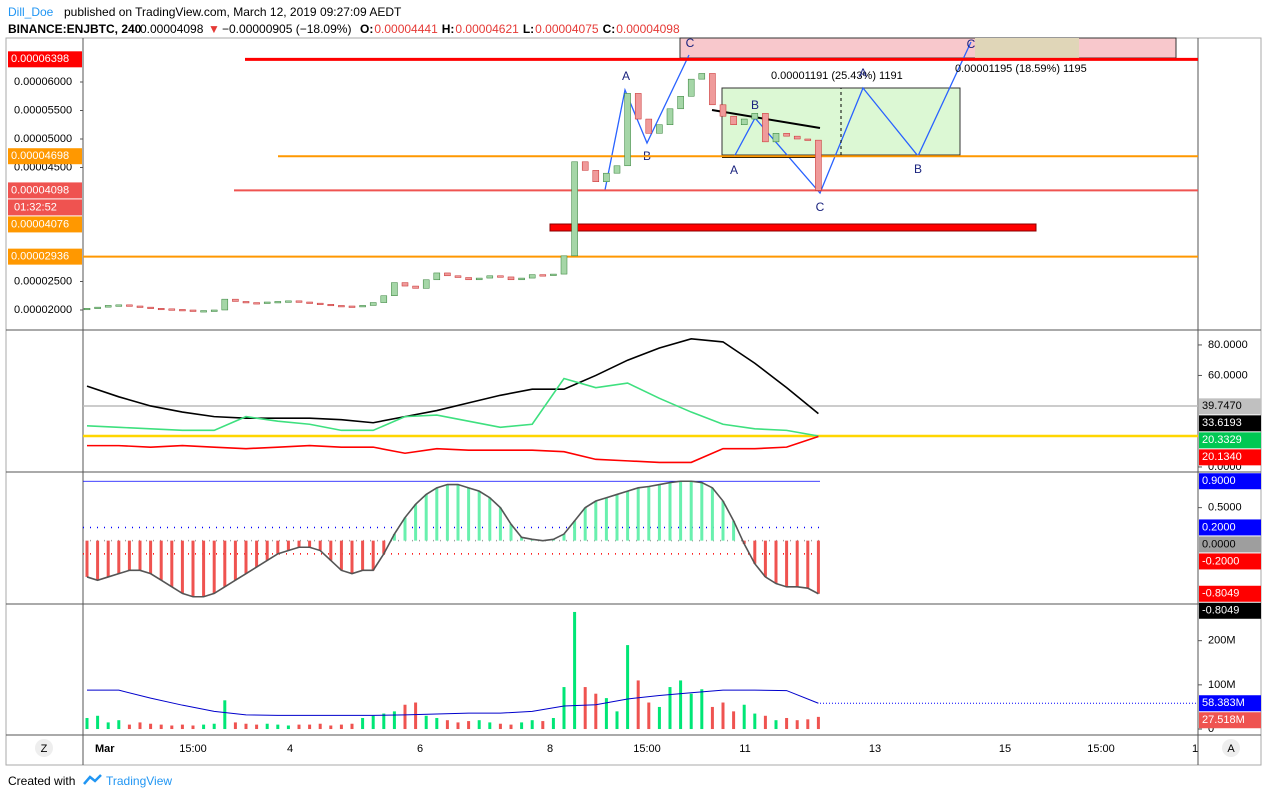  I want to click on y-tick-label: 200M, so click(1222, 641).